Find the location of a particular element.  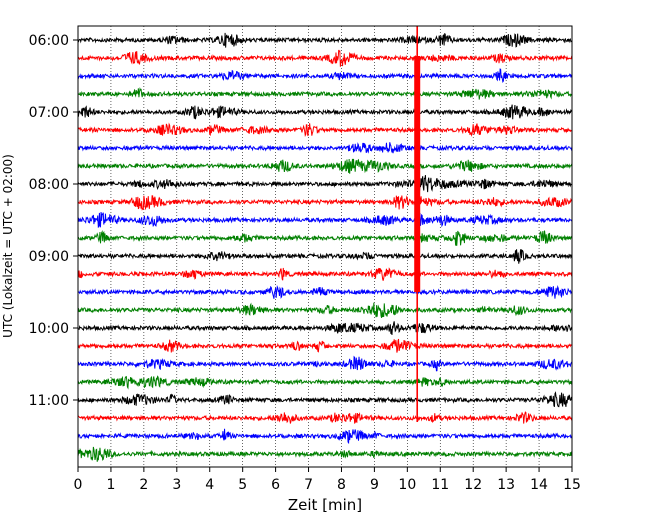

earthquake-event is located at coordinates (417, 224).